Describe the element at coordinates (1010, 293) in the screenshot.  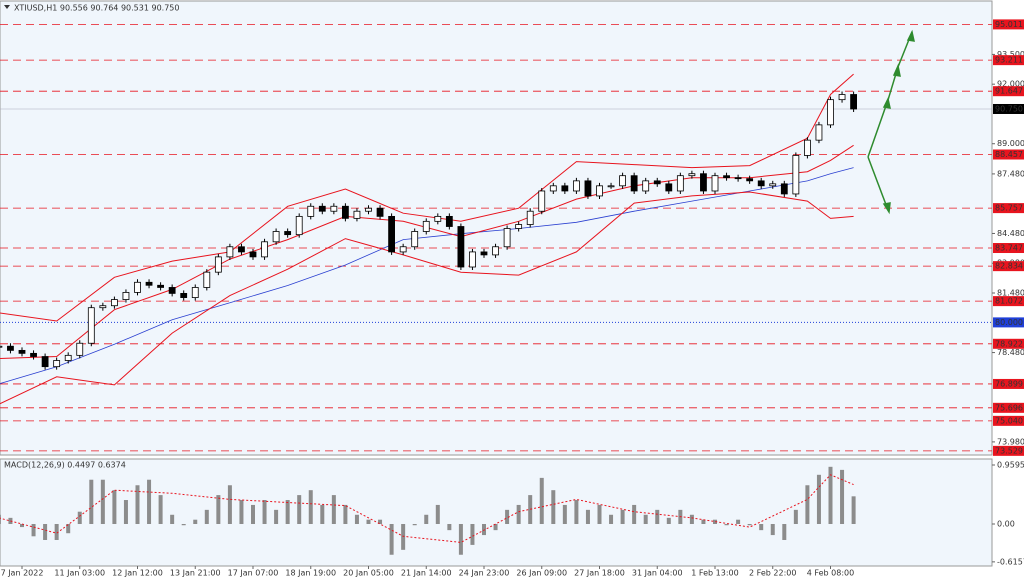
I see `y-tick-label: 81.480` at that location.